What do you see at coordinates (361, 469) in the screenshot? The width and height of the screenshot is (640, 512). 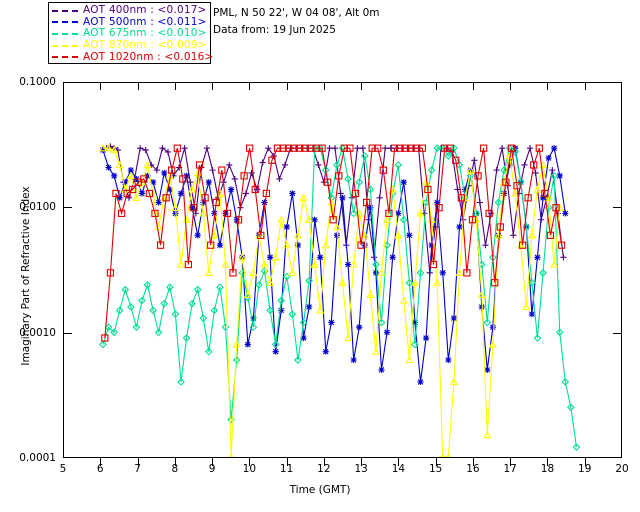 I see `x-tick-label-8: 13` at bounding box center [361, 469].